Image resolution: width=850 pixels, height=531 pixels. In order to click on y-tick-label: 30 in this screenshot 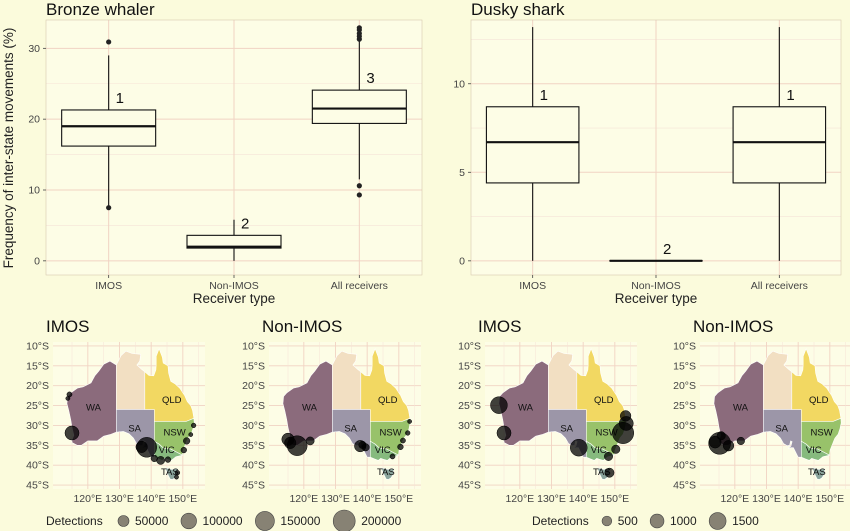, I will do `click(34, 49)`.